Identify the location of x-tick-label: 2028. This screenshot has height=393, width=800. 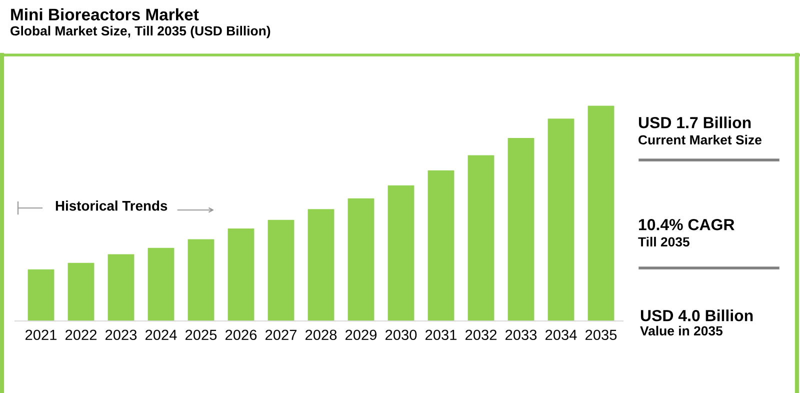
(321, 335).